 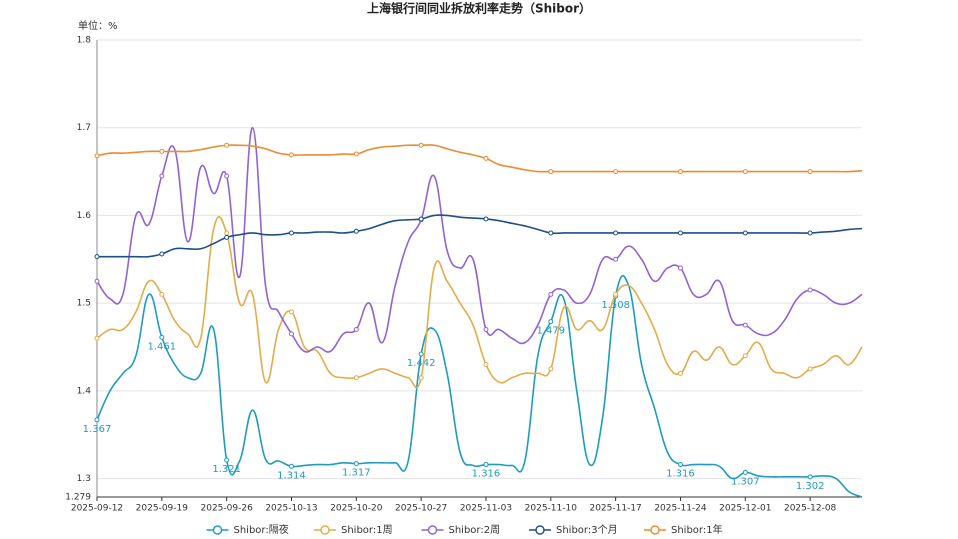 I want to click on legend-item: Shibor:1周, so click(x=353, y=530).